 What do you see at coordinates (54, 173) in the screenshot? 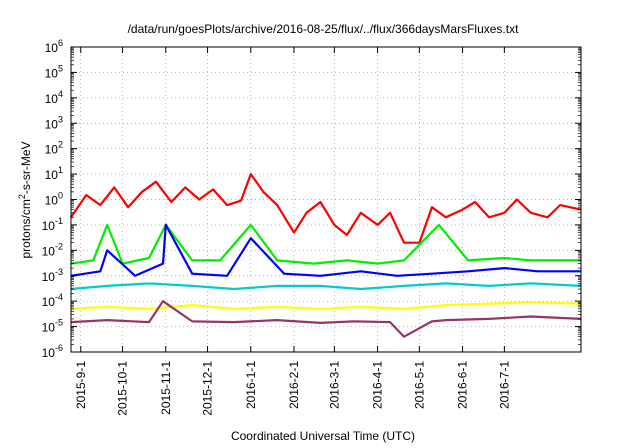
I see `y-tick-label: 10¹` at bounding box center [54, 173].